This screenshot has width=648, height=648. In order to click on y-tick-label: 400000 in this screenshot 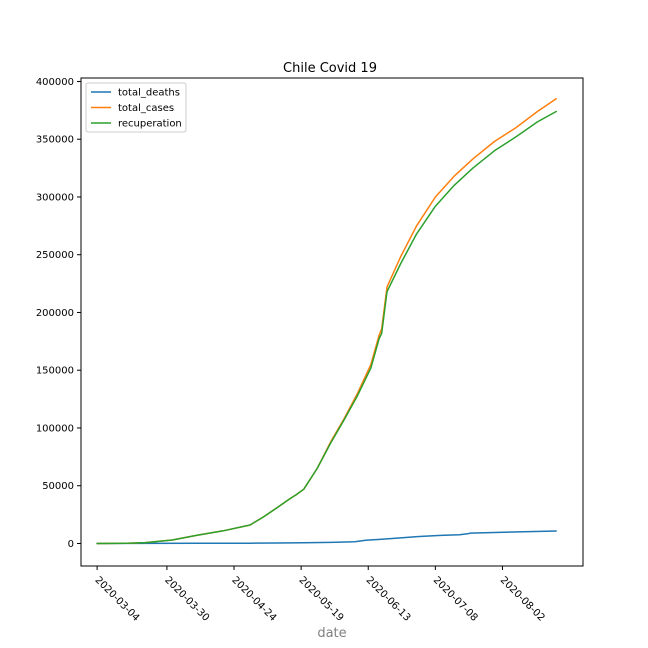, I will do `click(55, 82)`.